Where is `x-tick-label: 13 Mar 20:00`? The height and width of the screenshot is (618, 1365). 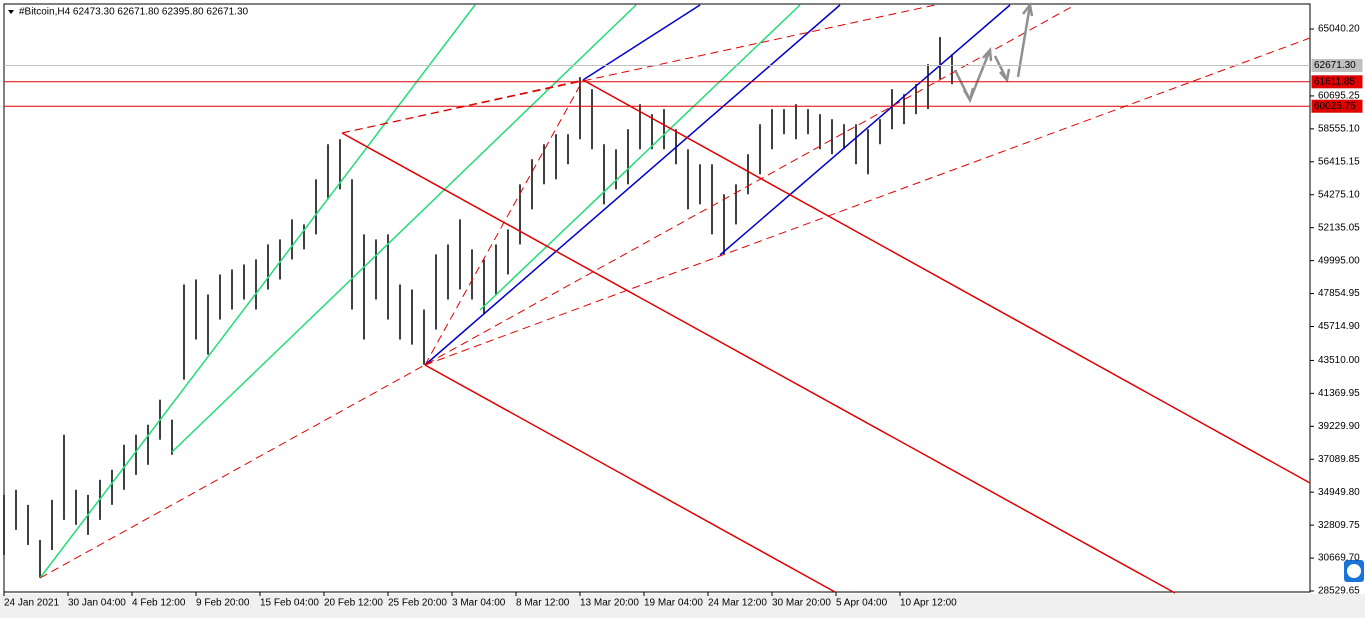 x-tick-label: 13 Mar 20:00 is located at coordinates (609, 603).